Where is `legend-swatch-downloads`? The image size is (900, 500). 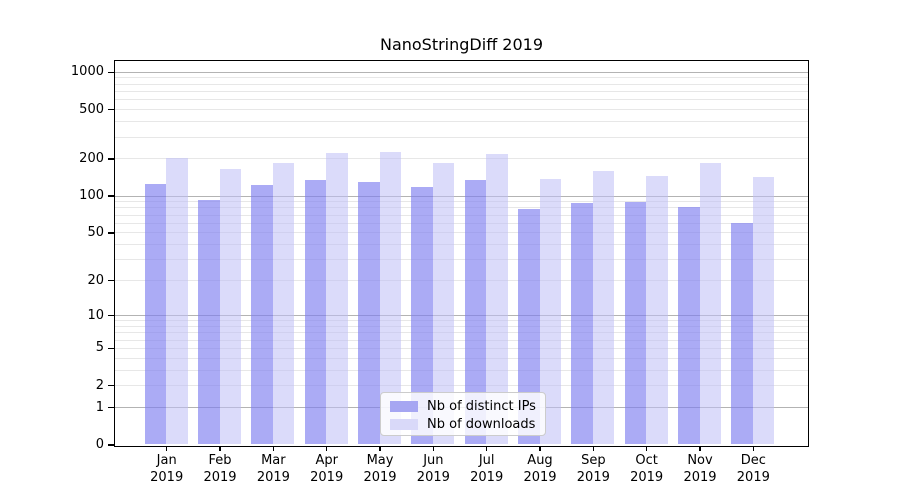
legend-swatch-downloads is located at coordinates (404, 424).